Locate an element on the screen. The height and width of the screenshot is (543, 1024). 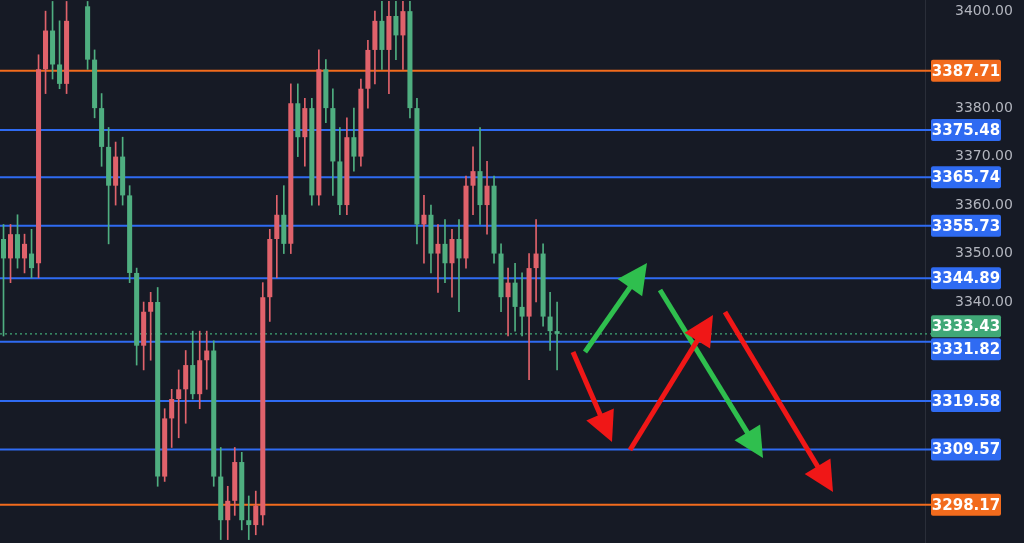
y-tick-label: 3400.00 is located at coordinates (984, 9).